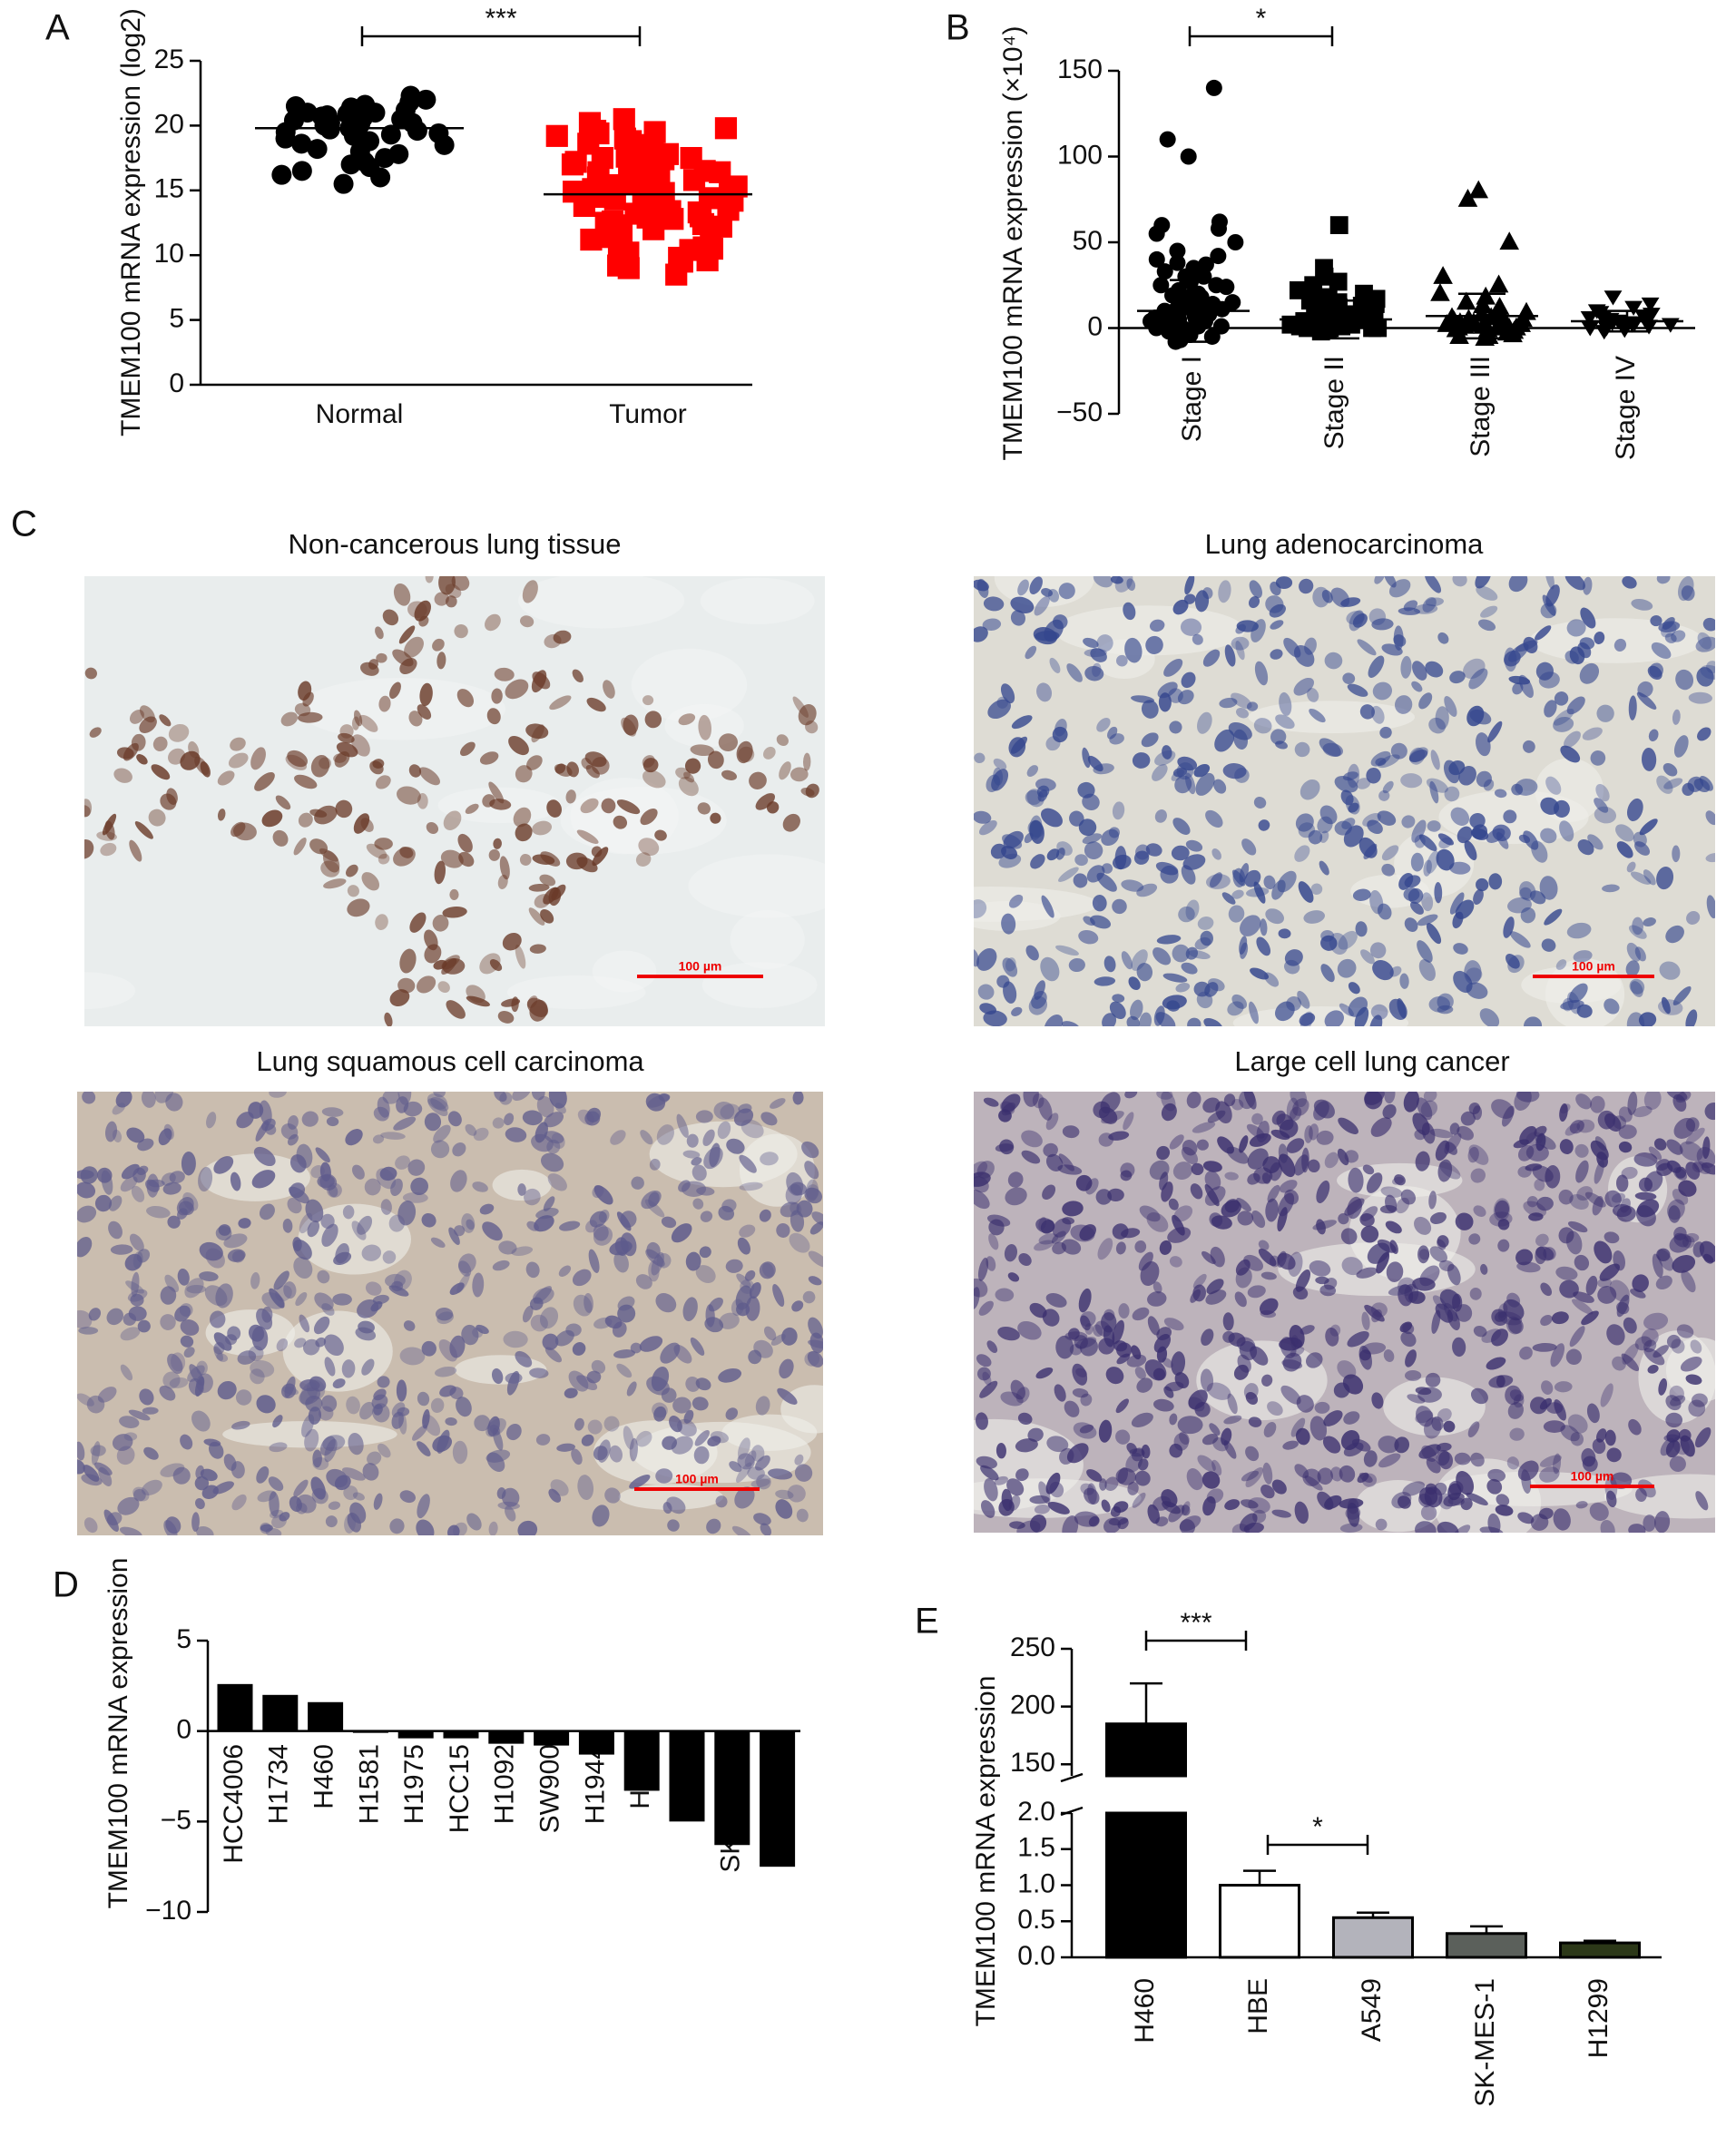  What do you see at coordinates (767, 939) in the screenshot?
I see `lumen` at bounding box center [767, 939].